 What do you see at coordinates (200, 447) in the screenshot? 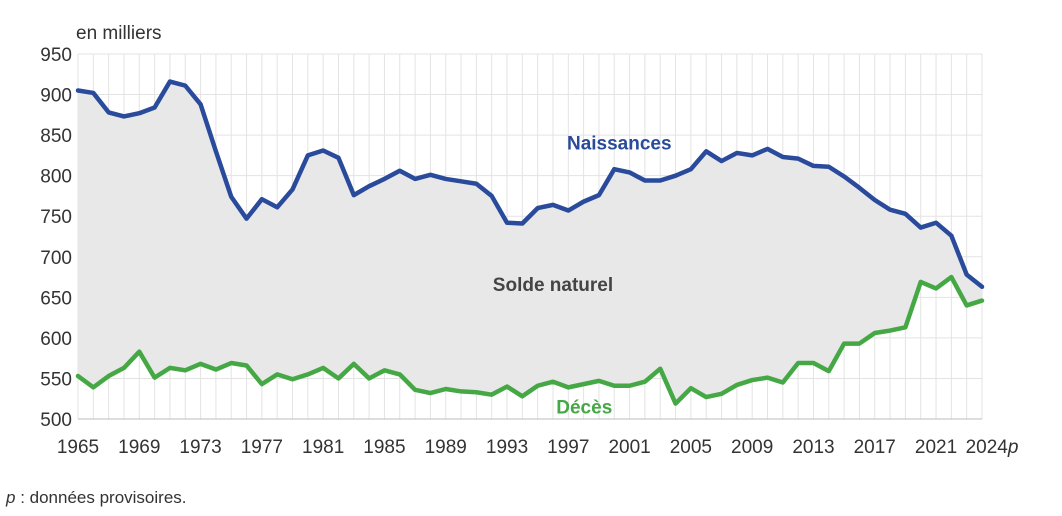
I see `x-tick-label: 1973` at bounding box center [200, 447].